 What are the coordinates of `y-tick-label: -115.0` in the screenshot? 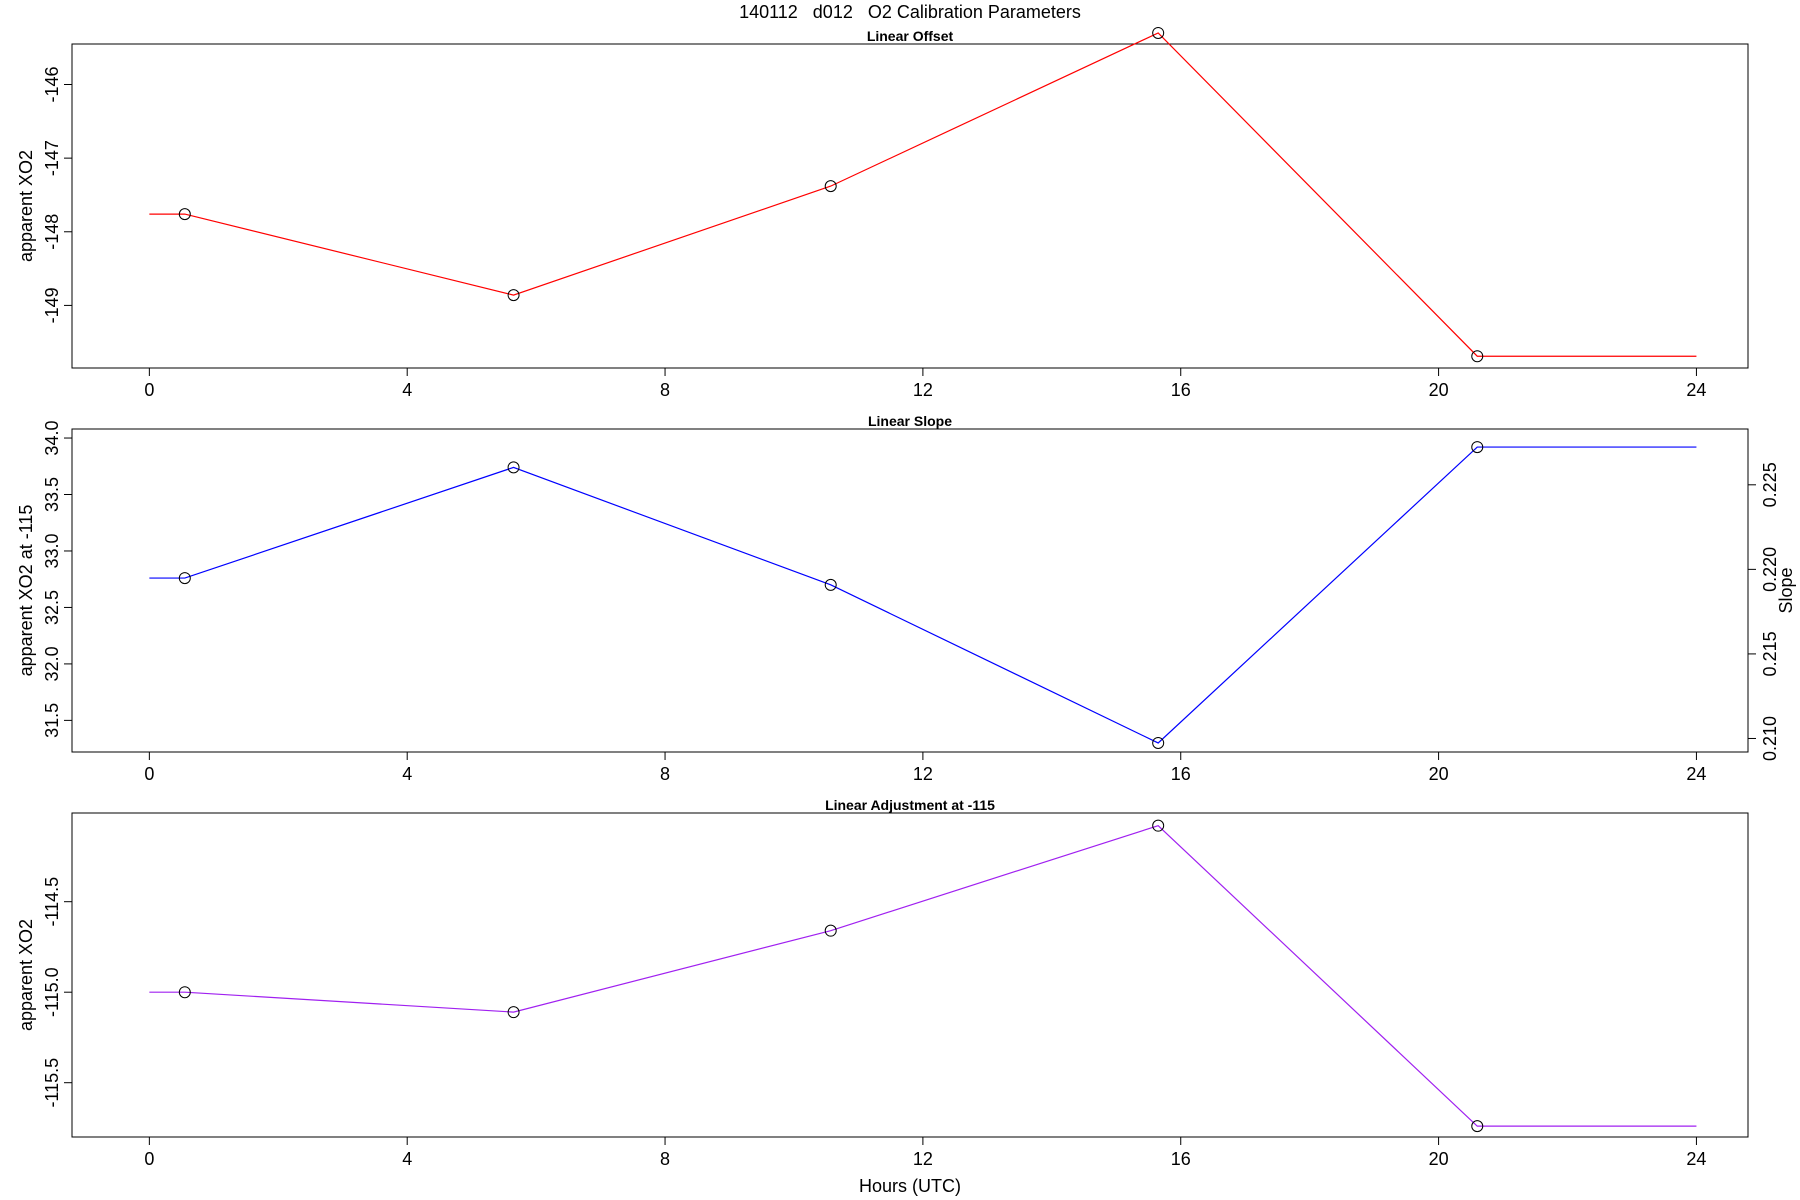 It's located at (52, 992).